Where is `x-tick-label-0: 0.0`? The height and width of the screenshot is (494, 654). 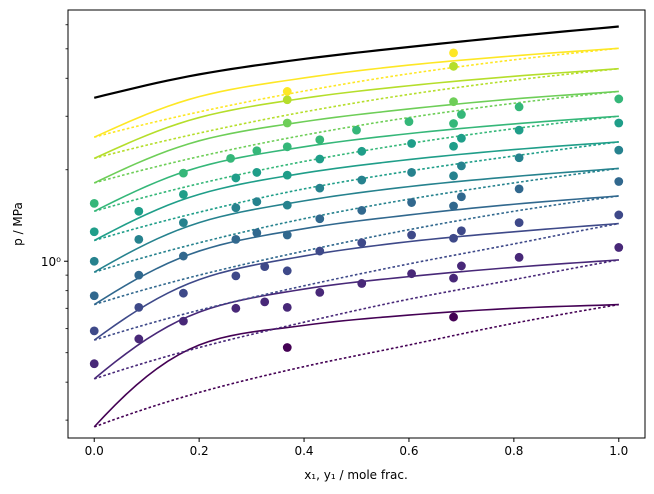 x-tick-label-0: 0.0 is located at coordinates (94, 451).